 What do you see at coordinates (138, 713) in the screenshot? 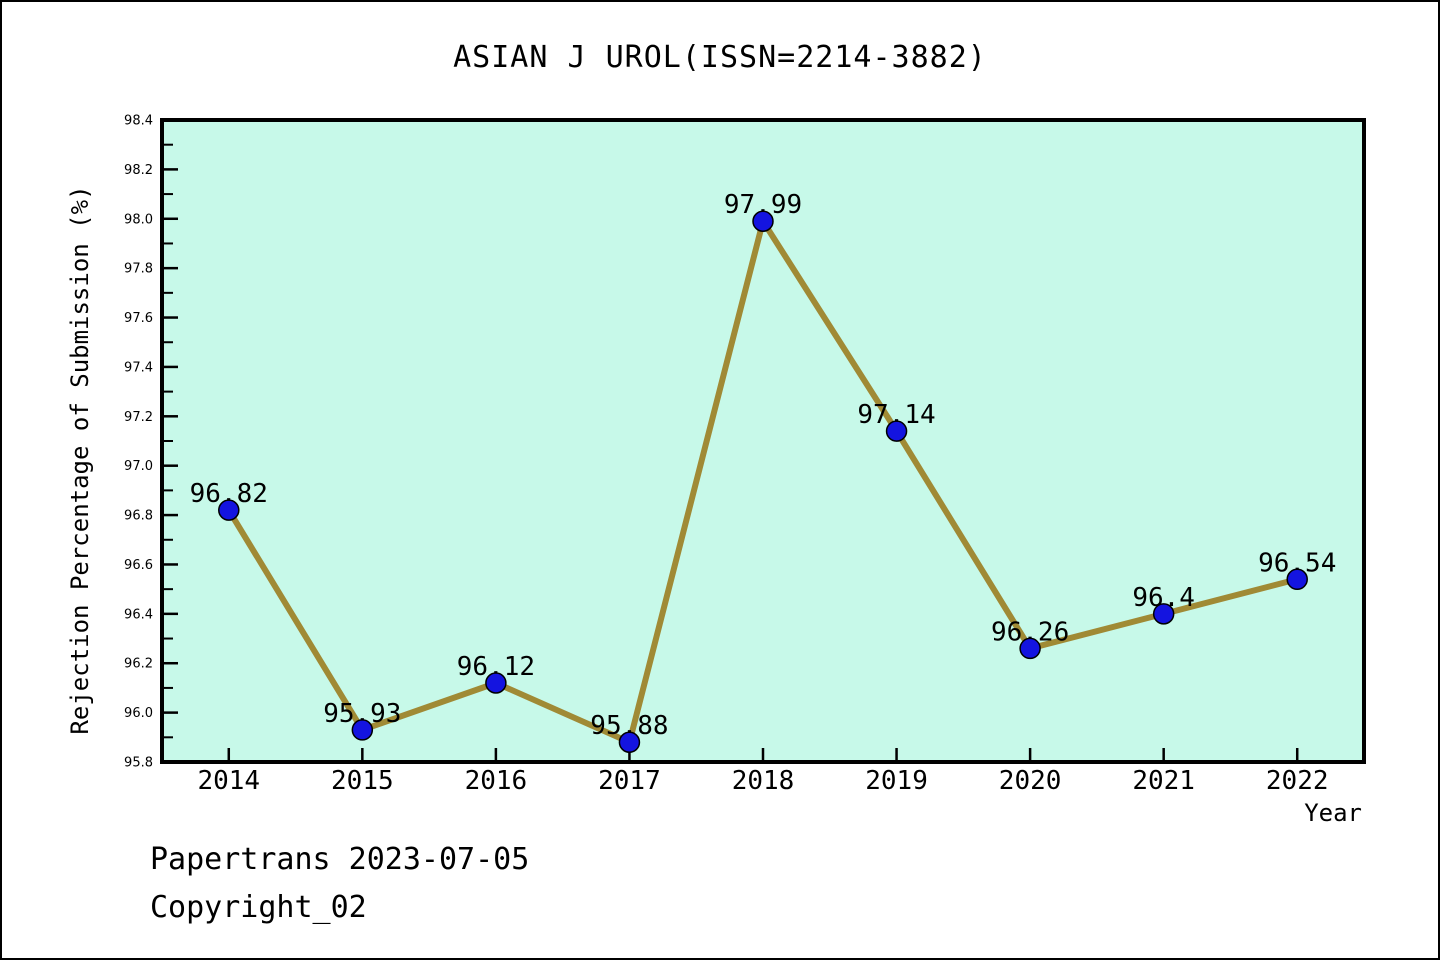
I see `y-tick-label: 96.0` at bounding box center [138, 713].